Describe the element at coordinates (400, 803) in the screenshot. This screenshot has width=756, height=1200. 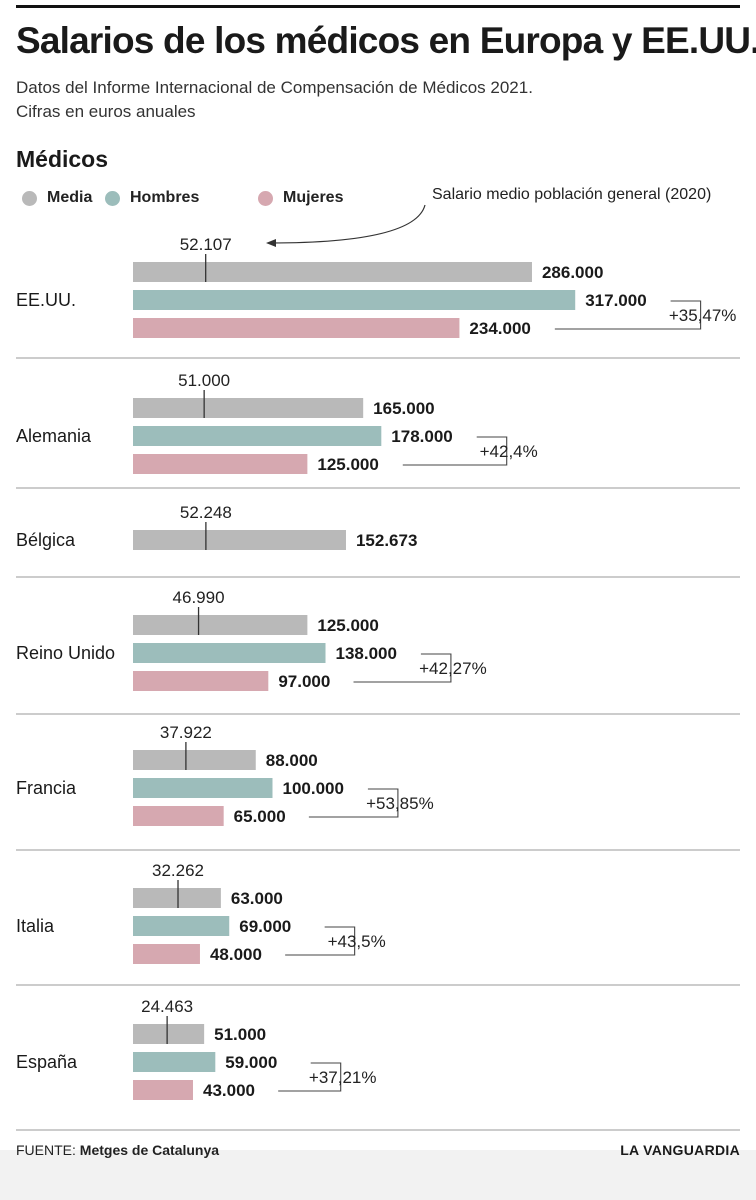
I see `gap-label-francia: +53,85%` at that location.